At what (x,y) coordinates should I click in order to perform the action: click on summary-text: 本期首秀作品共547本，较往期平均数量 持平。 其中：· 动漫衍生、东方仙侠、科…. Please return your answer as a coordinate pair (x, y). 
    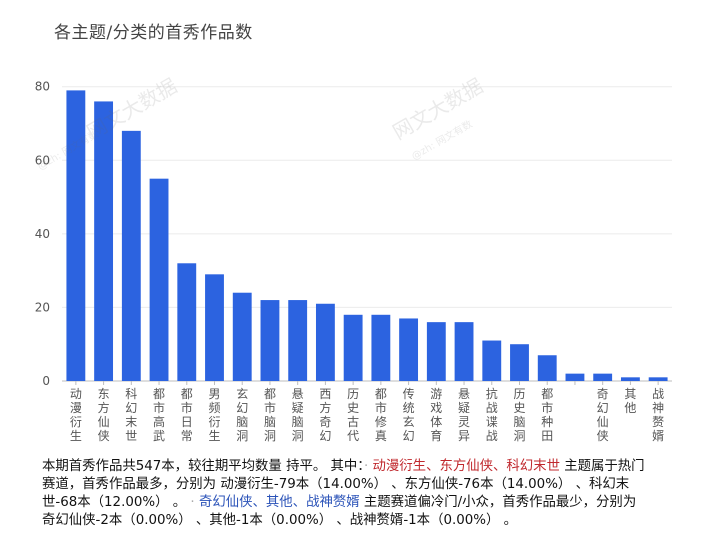
    Looking at the image, I should click on (345, 494).